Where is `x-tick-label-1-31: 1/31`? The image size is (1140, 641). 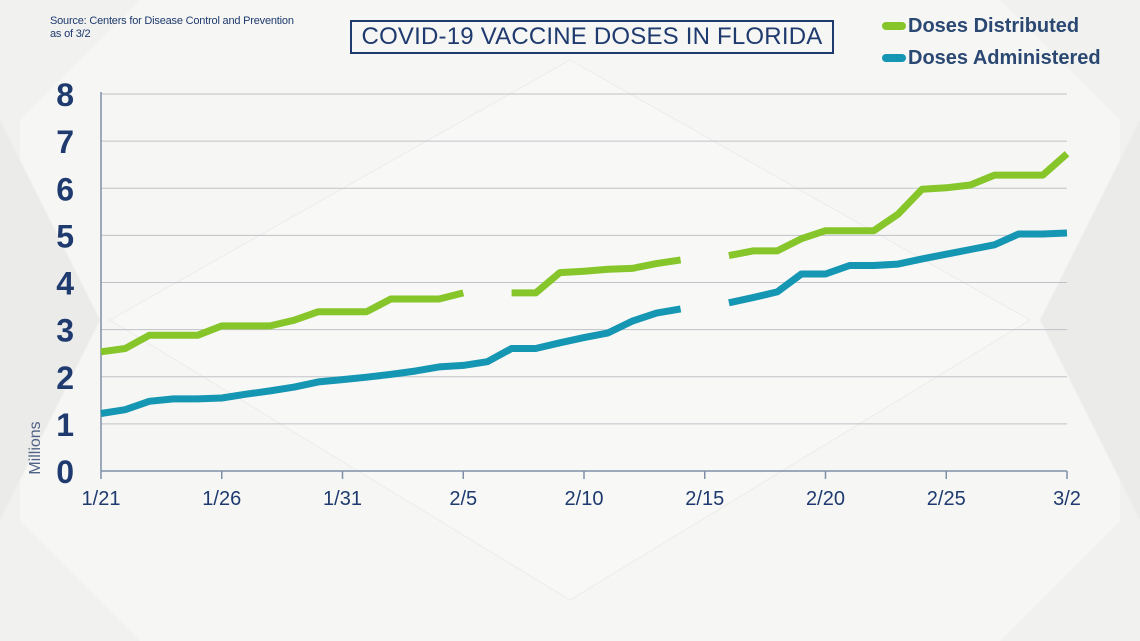 x-tick-label-1-31: 1/31 is located at coordinates (342, 499).